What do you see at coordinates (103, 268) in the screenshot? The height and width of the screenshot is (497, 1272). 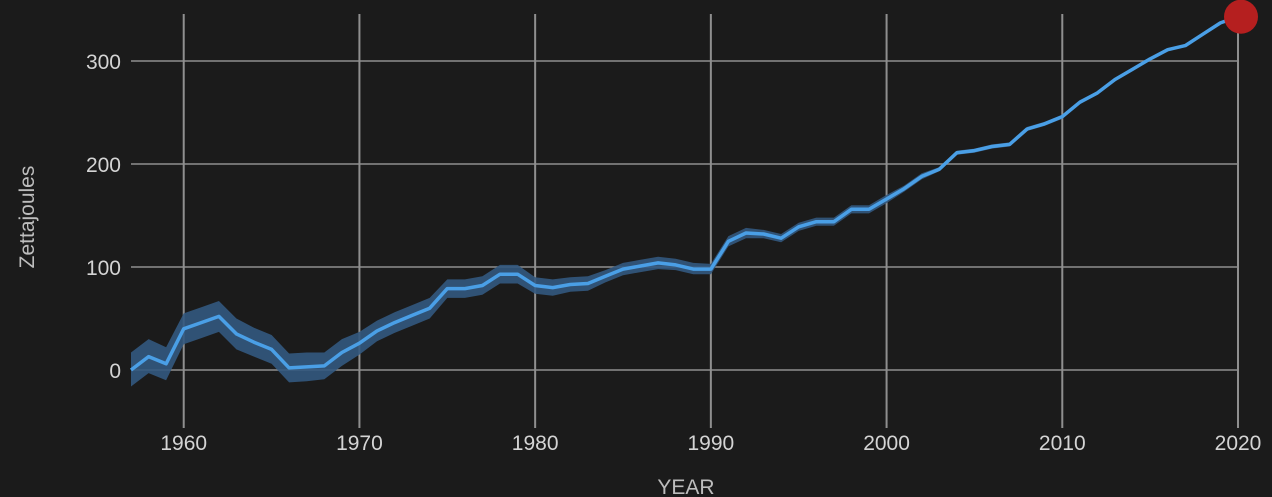 I see `y-tick-label-100: 100` at bounding box center [103, 268].